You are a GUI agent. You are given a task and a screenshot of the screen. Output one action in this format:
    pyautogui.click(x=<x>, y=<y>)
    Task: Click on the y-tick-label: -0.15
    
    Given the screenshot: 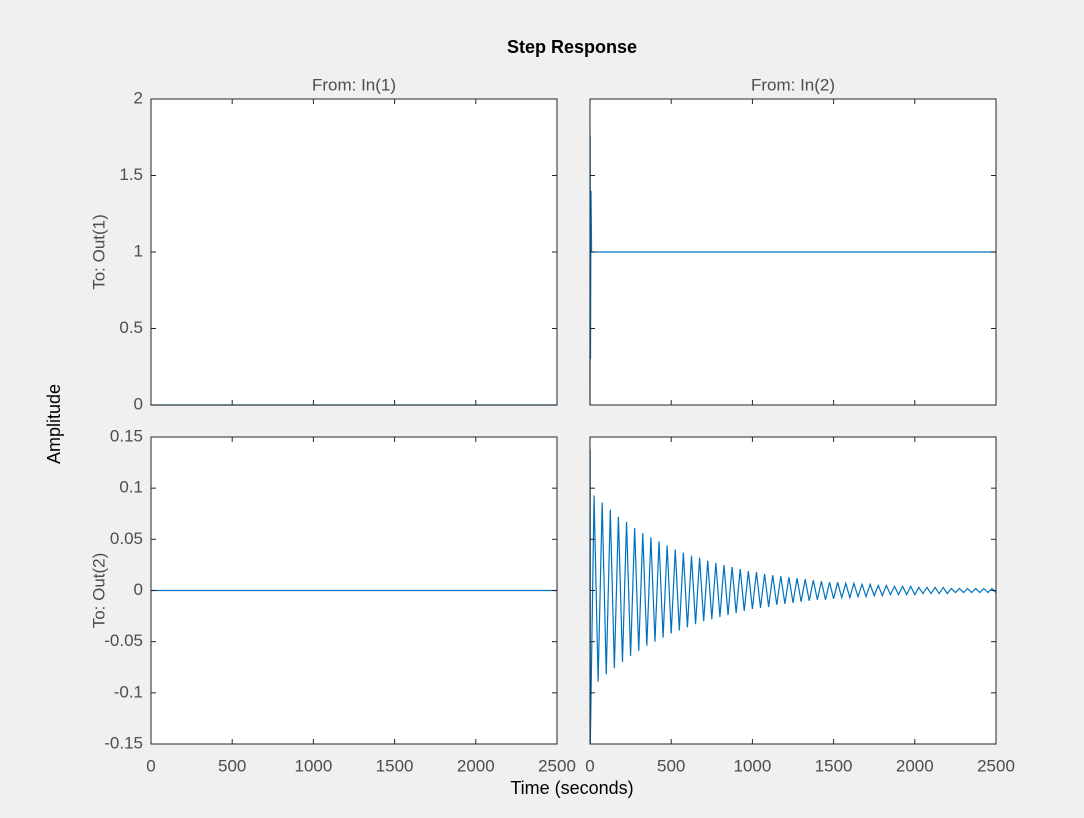 What is the action you would take?
    pyautogui.click(x=123, y=742)
    